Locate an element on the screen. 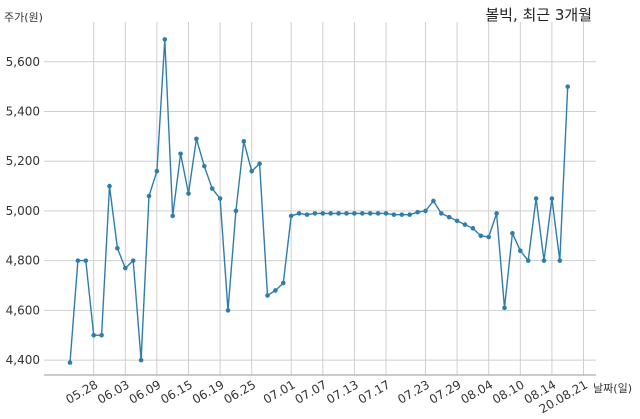 The width and height of the screenshot is (640, 419). y-tick-label: 4,600 is located at coordinates (23, 310).